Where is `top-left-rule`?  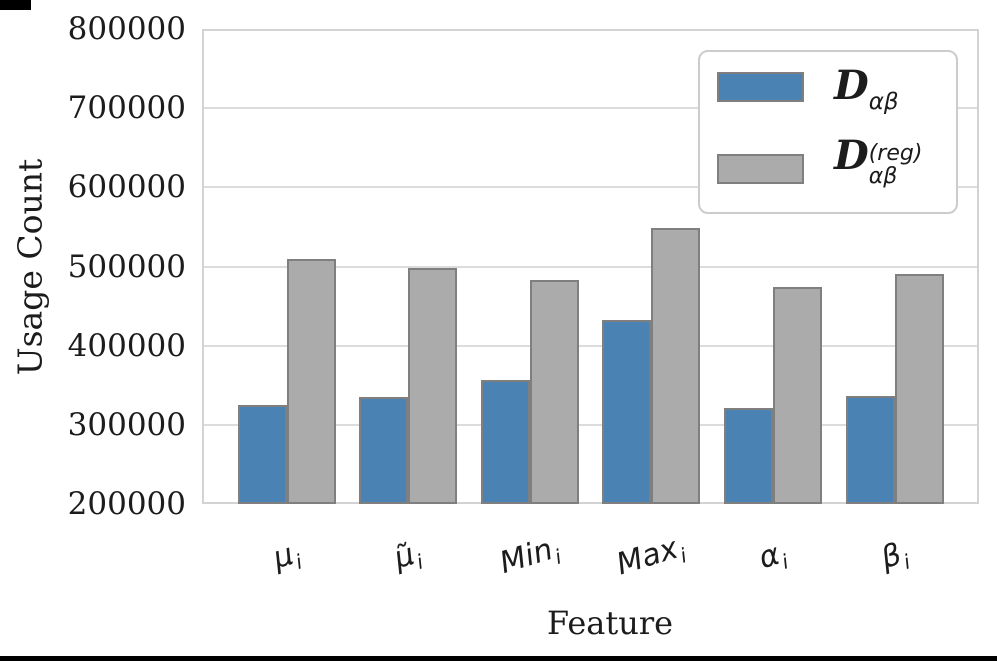 top-left-rule is located at coordinates (15, 5).